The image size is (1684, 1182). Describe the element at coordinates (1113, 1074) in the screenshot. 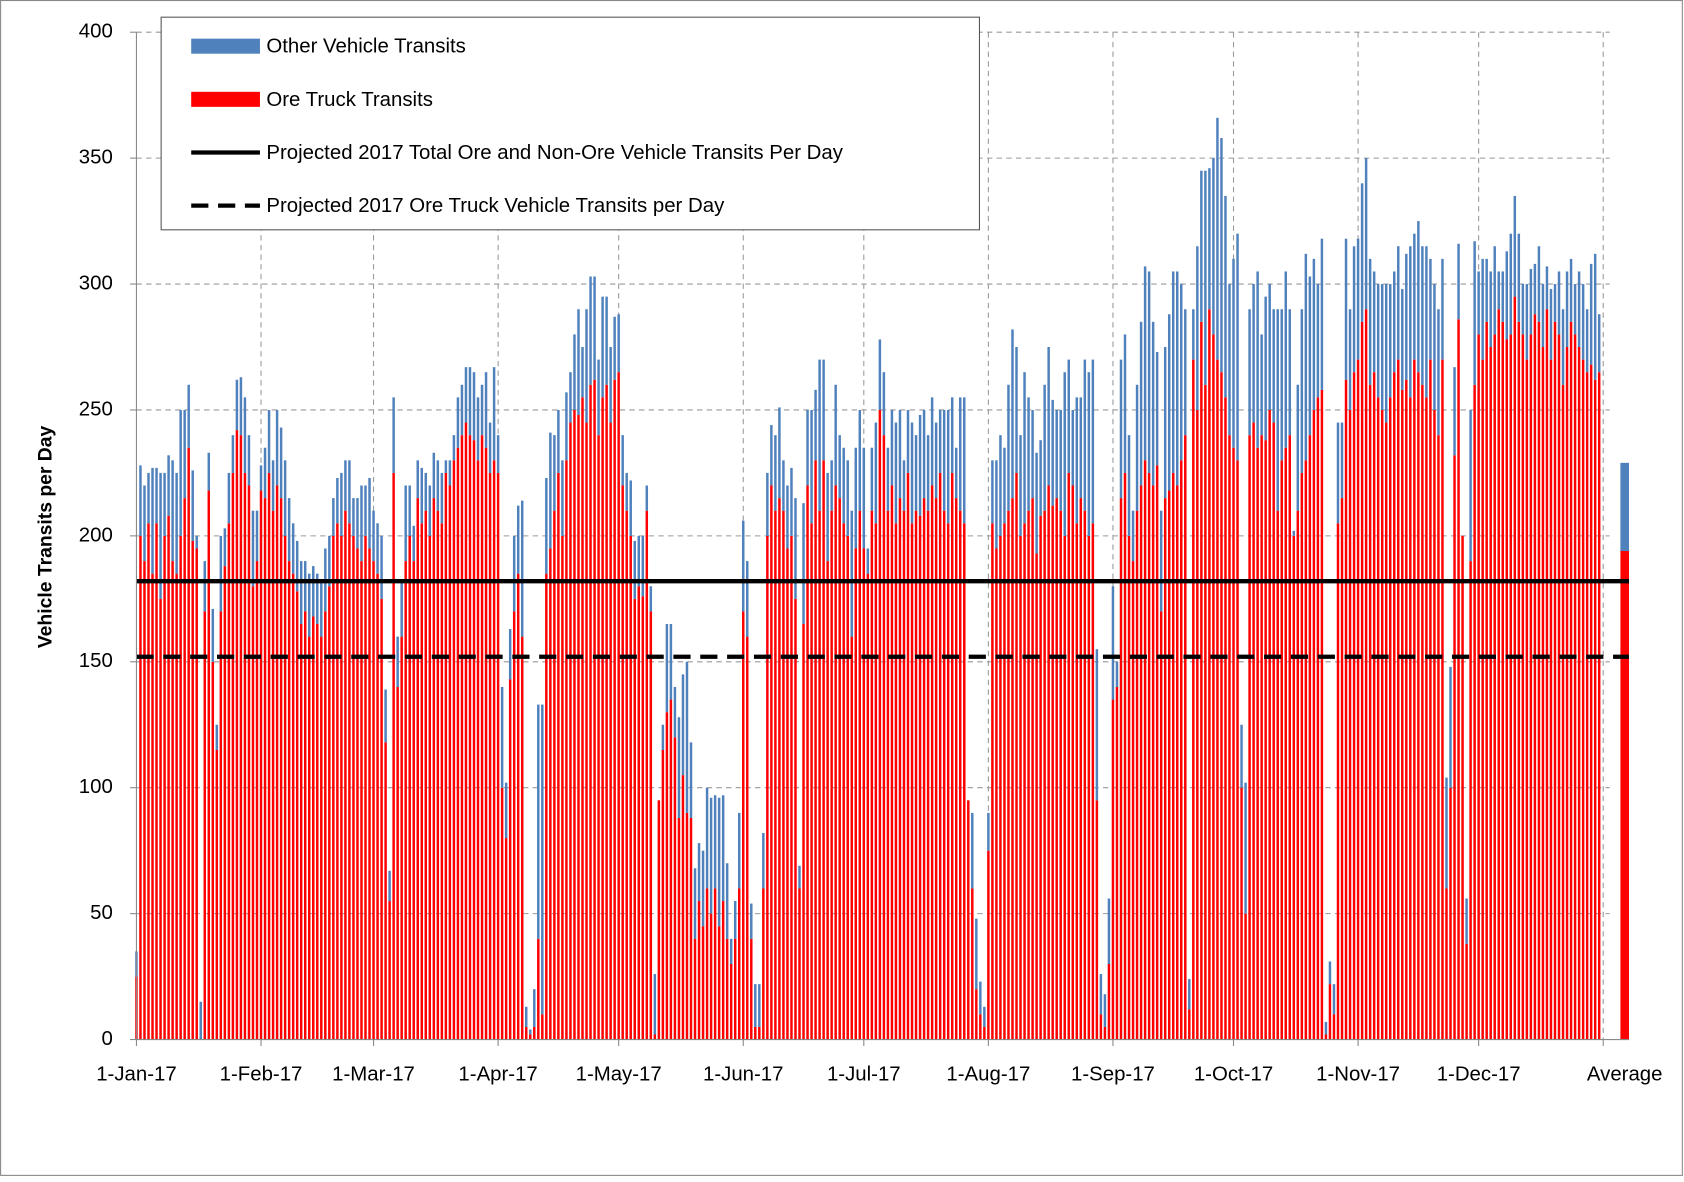

I see `x-tick-label: 1-Sep-17` at that location.